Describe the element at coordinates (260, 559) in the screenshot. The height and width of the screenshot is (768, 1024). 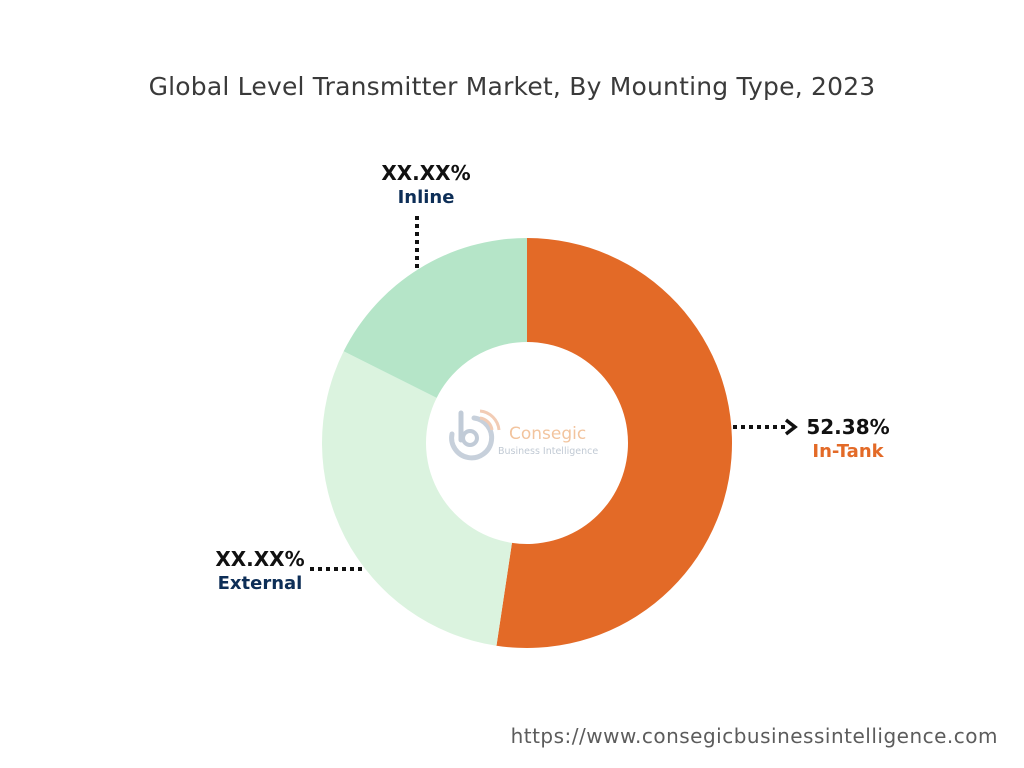
I see `external-value: XX.XX%` at that location.